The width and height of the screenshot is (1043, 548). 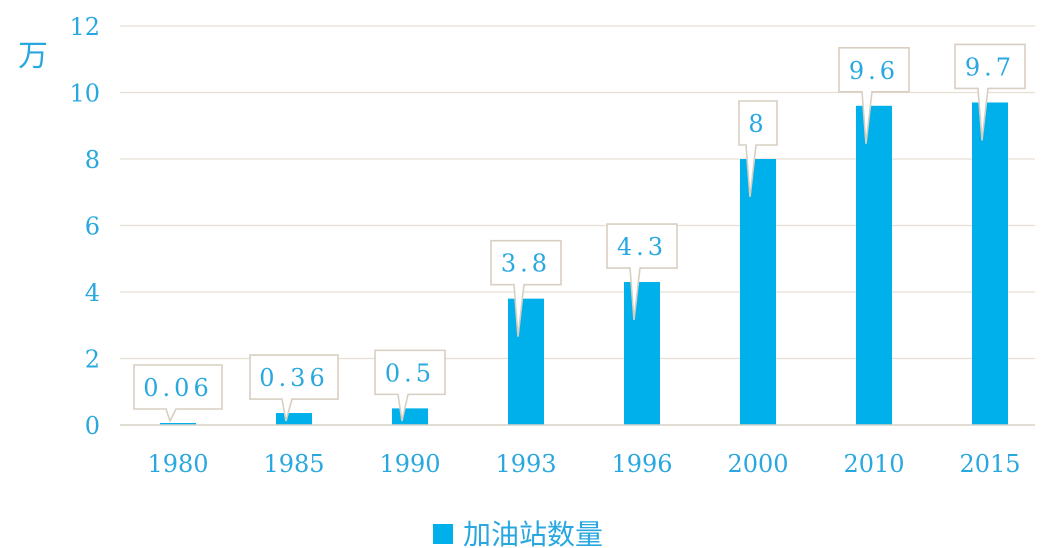 I want to click on data-label-text: 0.06, so click(x=177, y=388).